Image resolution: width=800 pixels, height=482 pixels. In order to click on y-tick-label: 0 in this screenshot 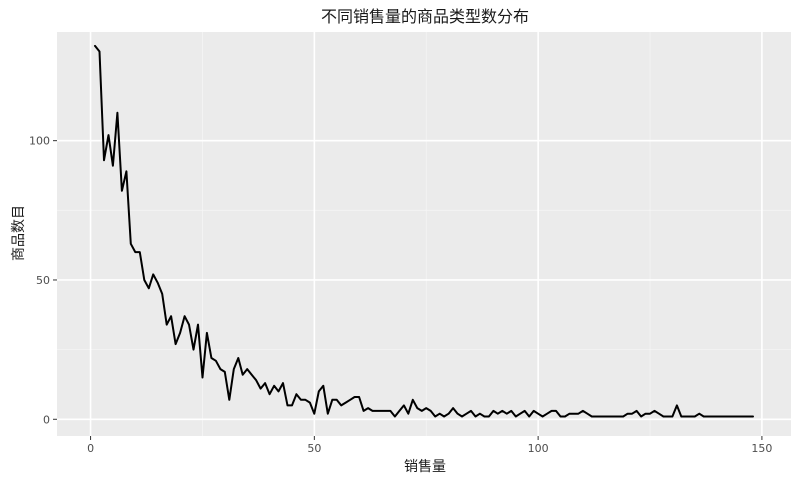, I will do `click(46, 419)`.